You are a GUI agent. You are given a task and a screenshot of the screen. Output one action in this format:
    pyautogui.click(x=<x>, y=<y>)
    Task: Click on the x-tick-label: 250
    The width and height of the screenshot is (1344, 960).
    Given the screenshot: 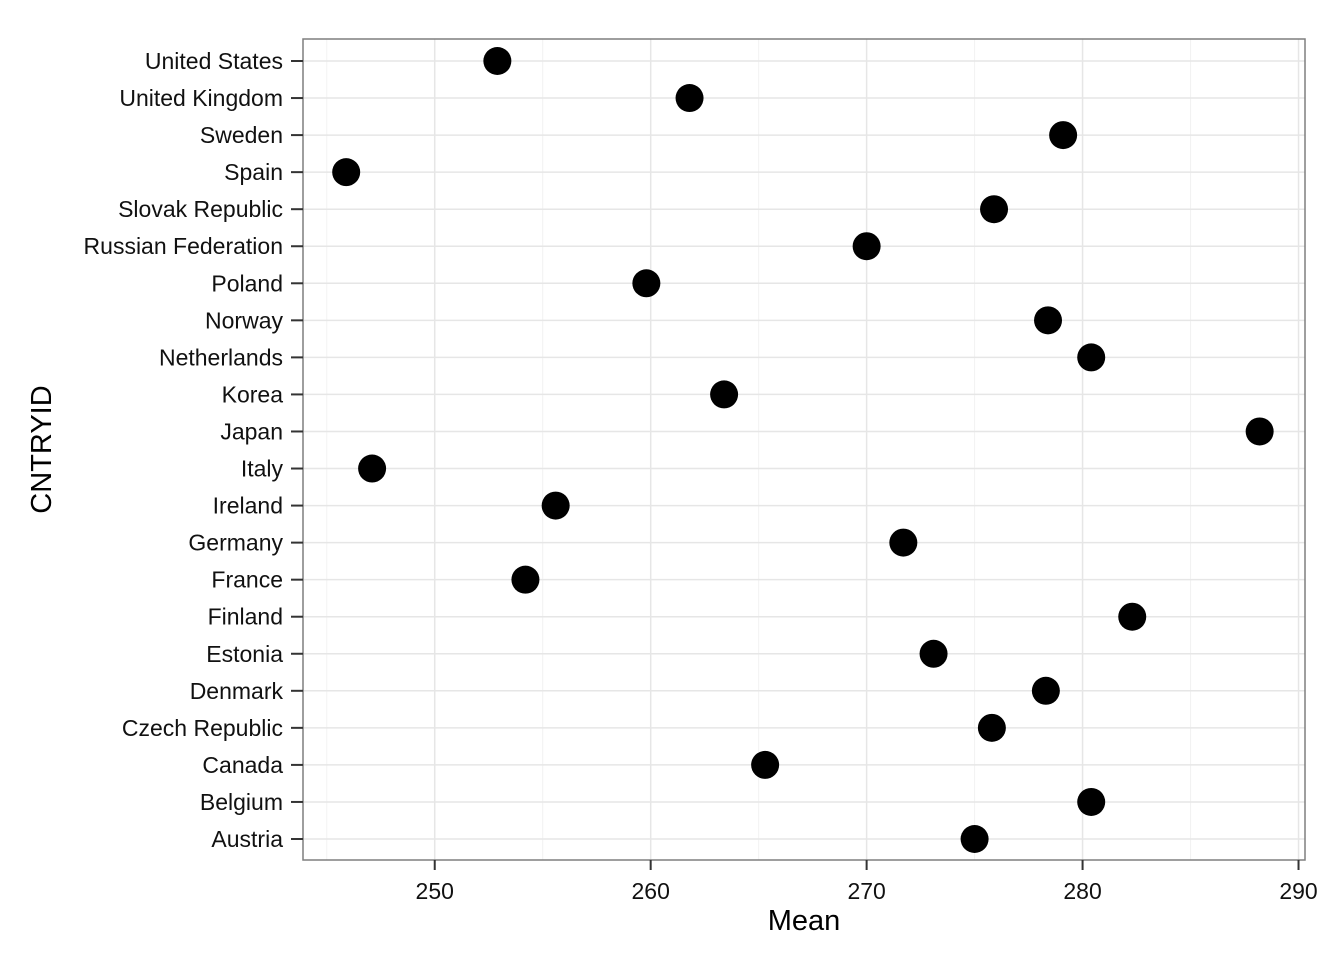 What is the action you would take?
    pyautogui.click(x=435, y=891)
    